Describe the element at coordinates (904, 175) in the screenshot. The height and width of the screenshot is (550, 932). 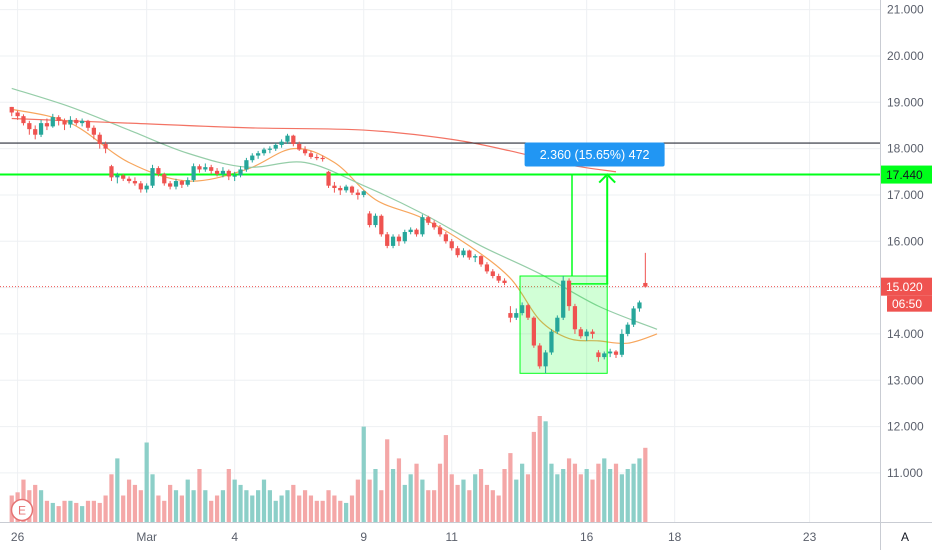
I see `target-price-badge-text: 17.440` at that location.